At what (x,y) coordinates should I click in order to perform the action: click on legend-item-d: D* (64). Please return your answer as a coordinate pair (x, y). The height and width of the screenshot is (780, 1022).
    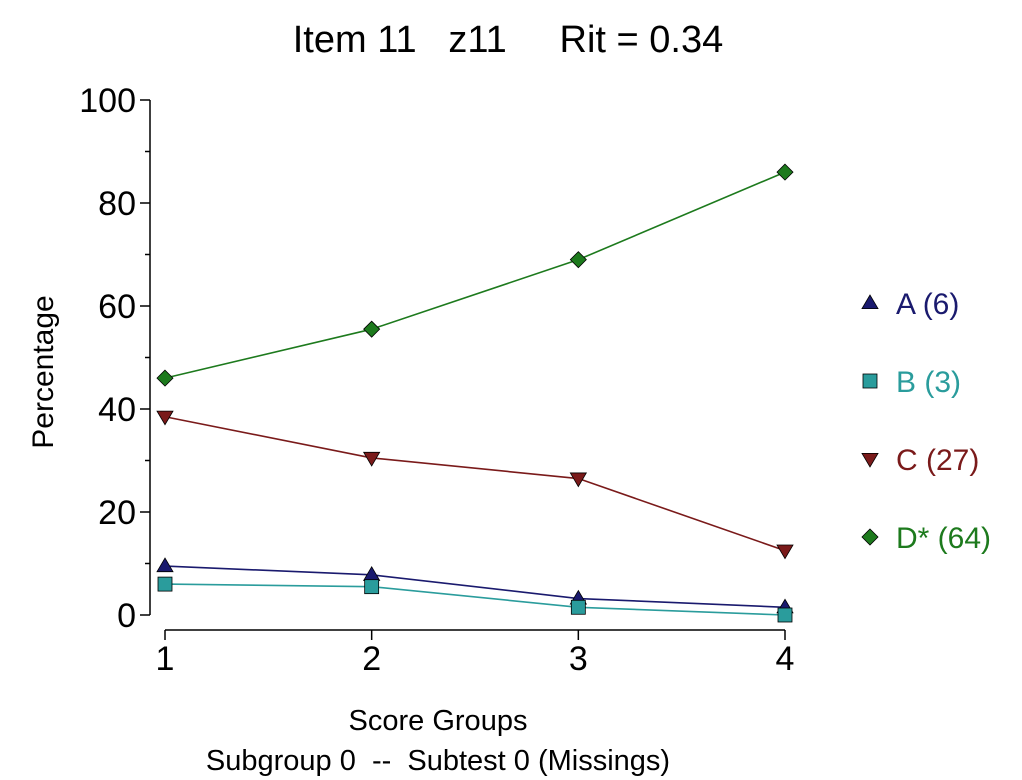
    Looking at the image, I should click on (926, 538).